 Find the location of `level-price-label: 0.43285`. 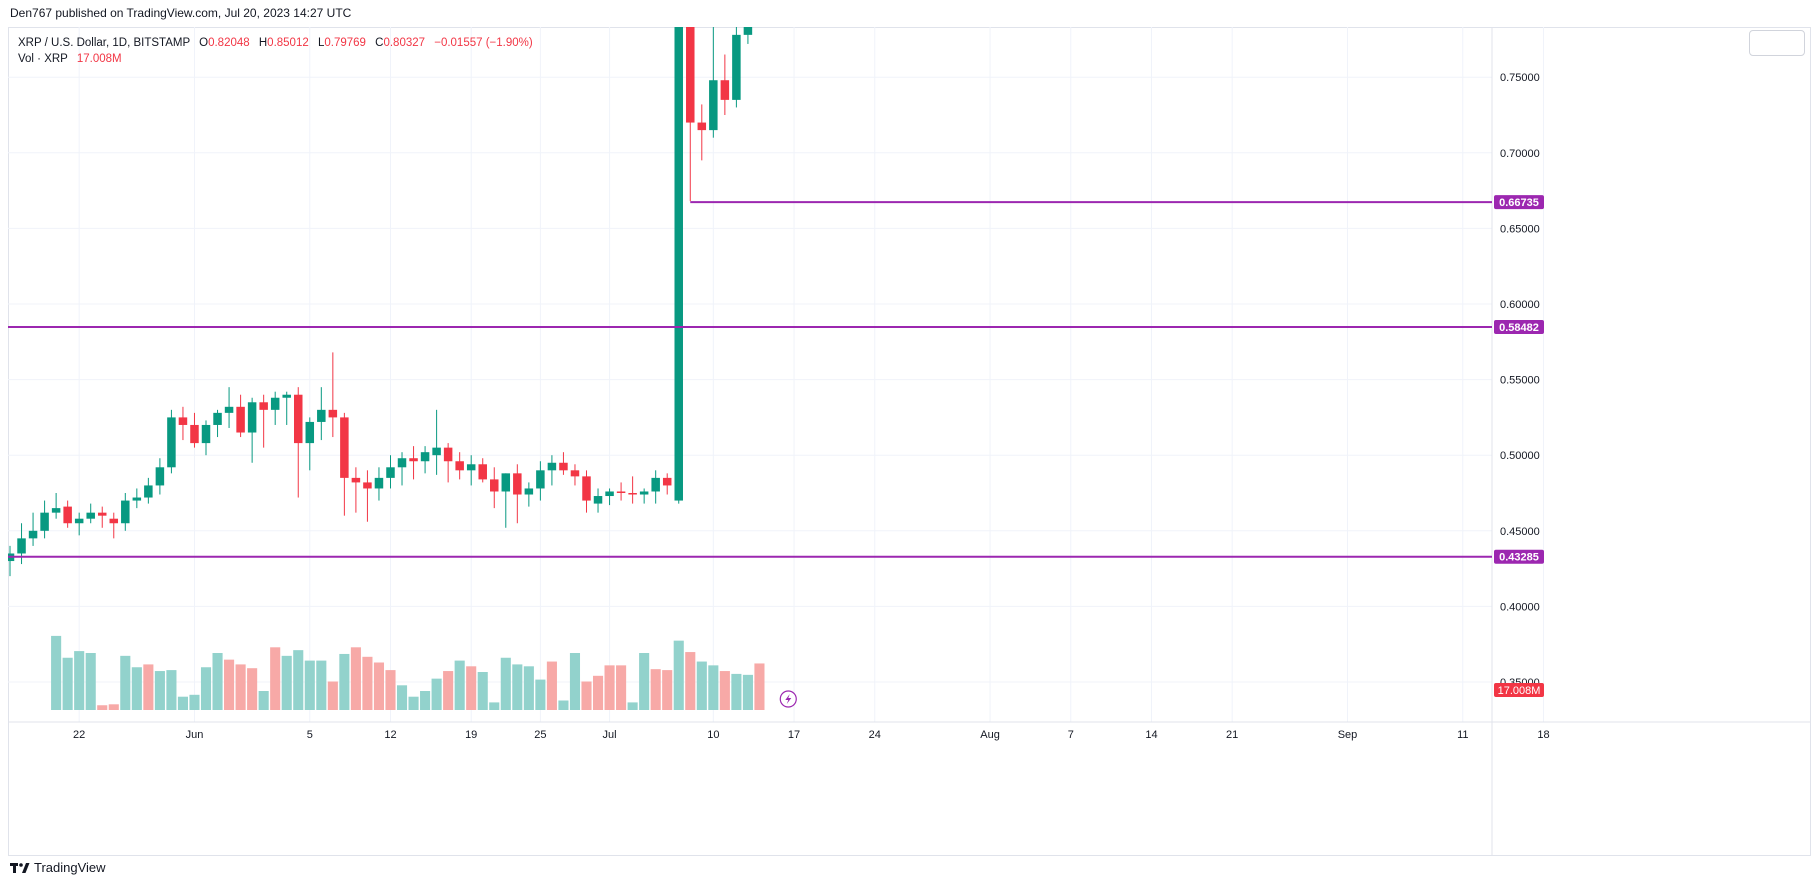

level-price-label: 0.43285 is located at coordinates (1519, 558).